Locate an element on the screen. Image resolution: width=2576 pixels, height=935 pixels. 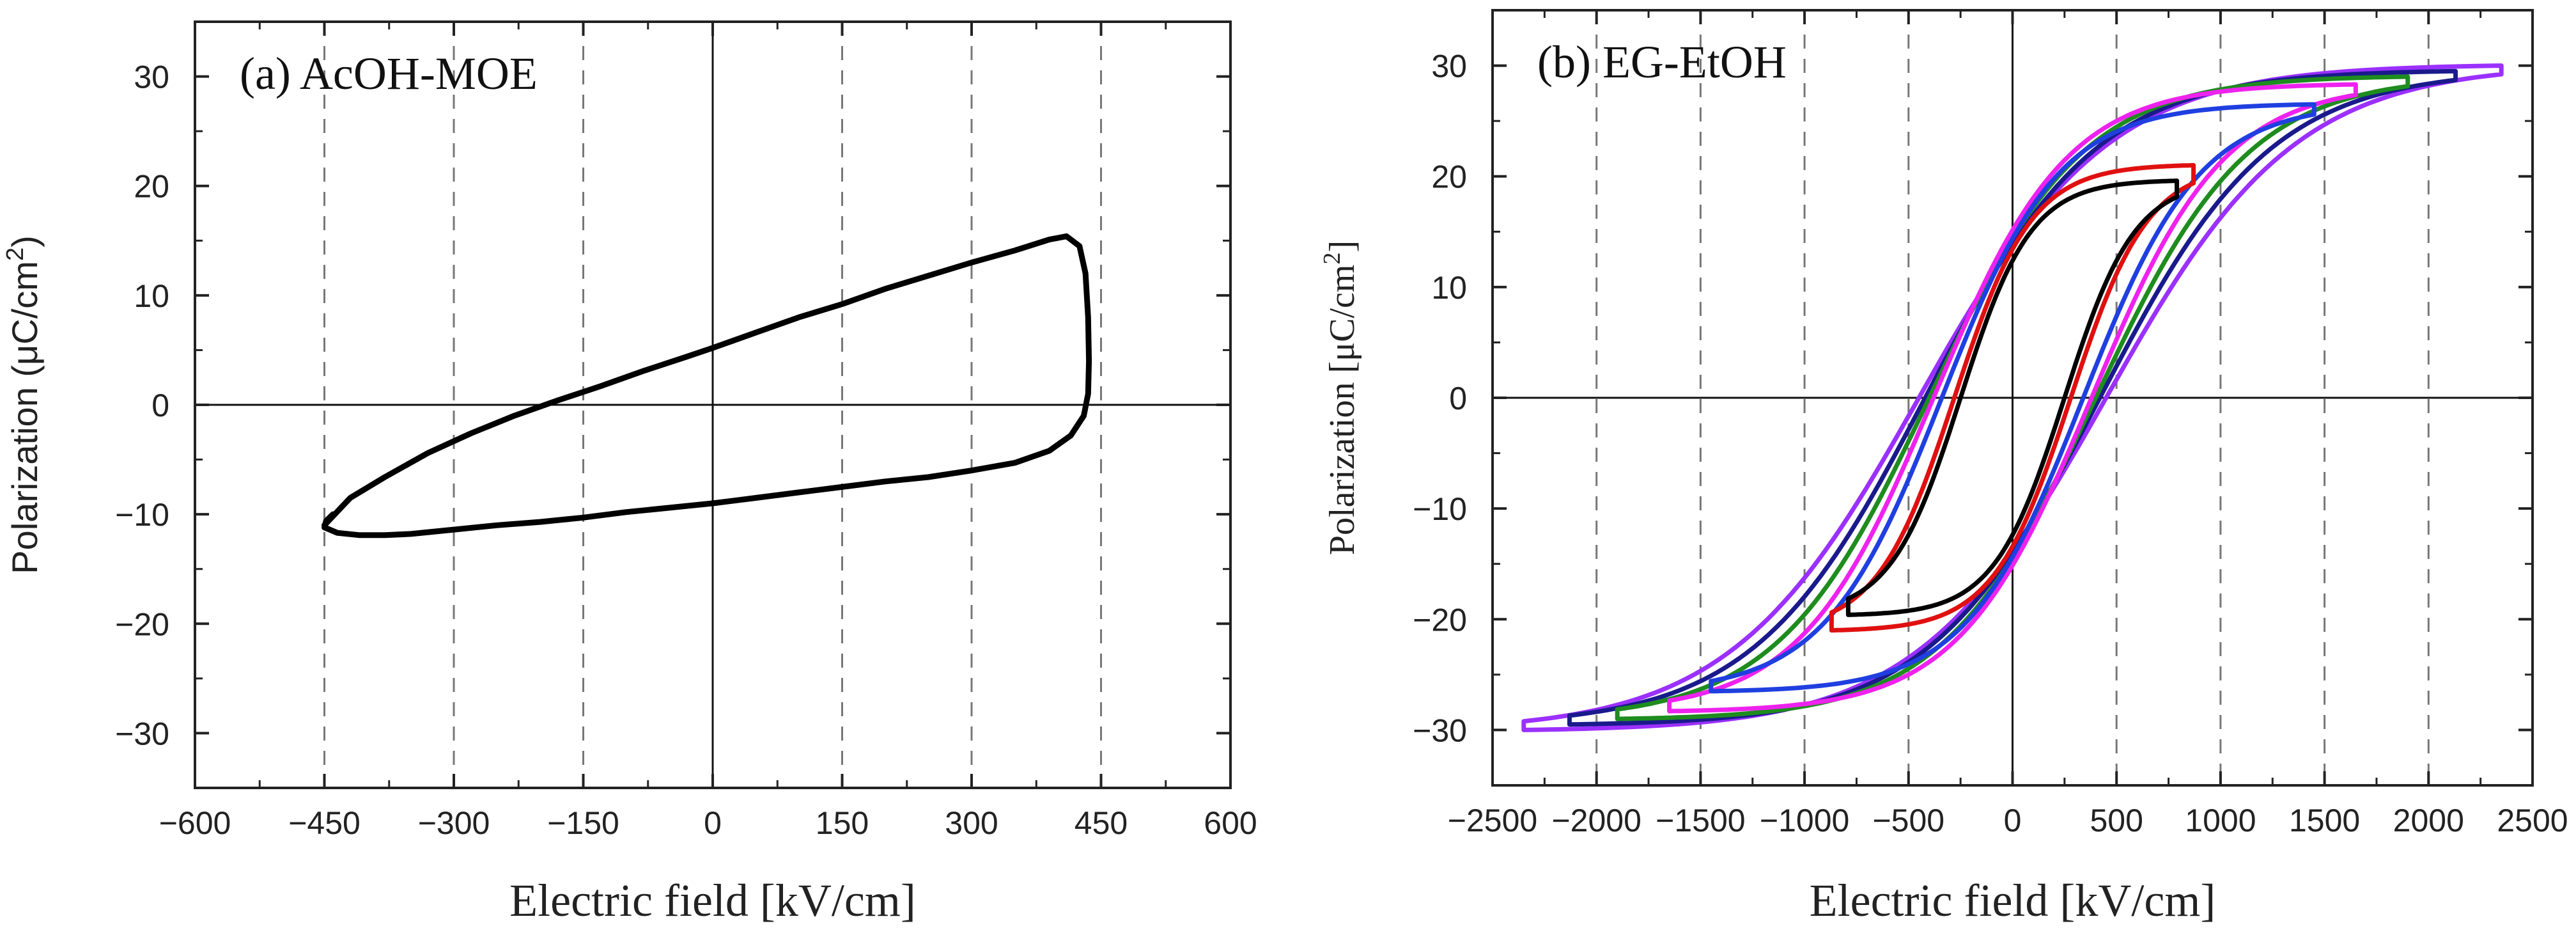
series-loop-black is located at coordinates (2012, 398).